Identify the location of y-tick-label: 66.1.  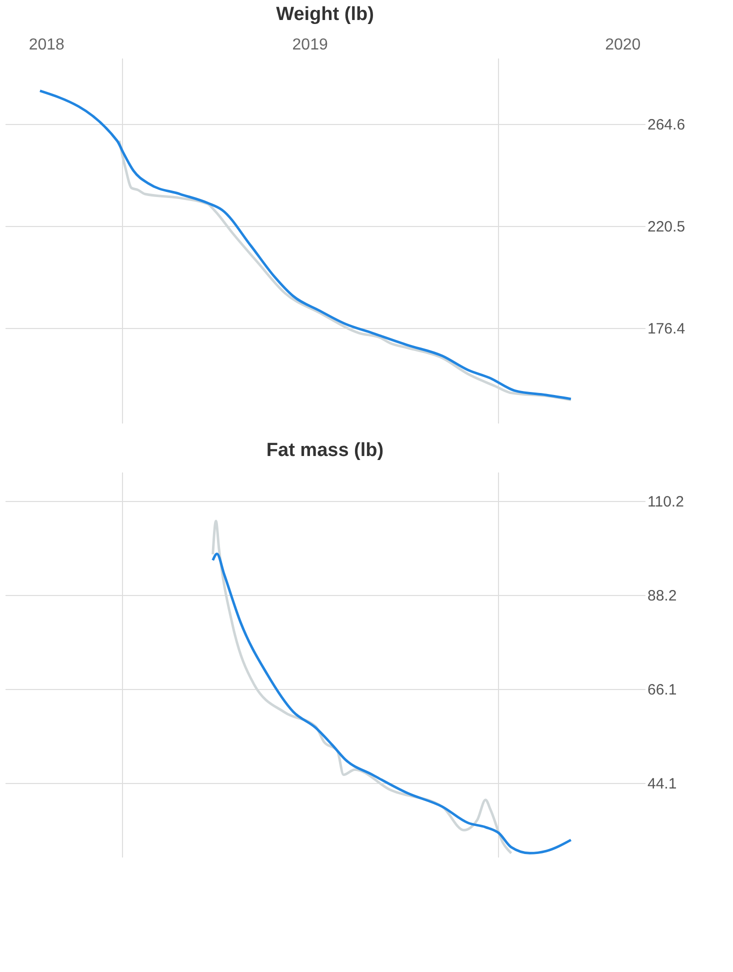
(662, 690).